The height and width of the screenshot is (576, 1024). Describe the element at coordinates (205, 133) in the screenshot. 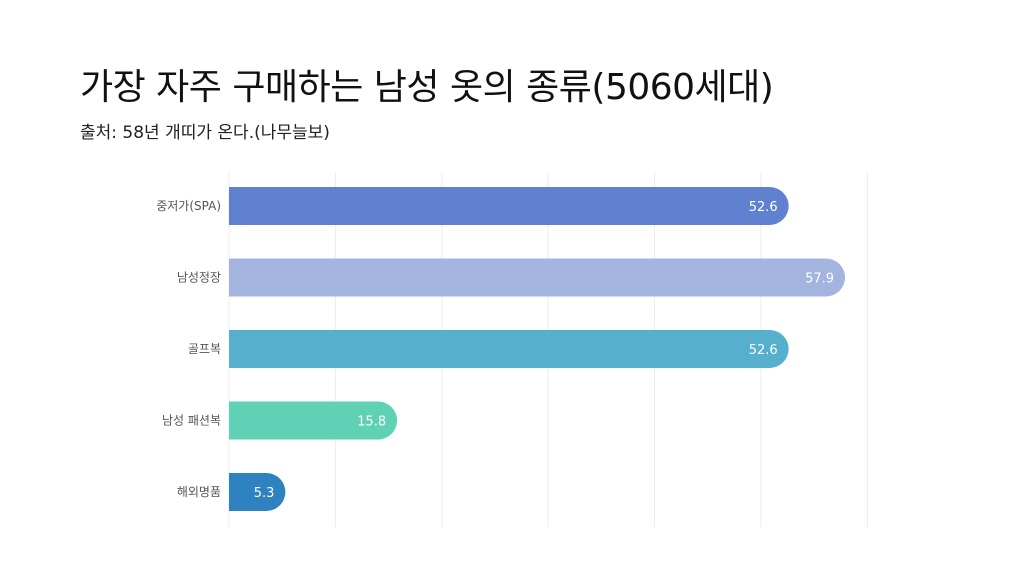

I see `page-subtitle: 출처: 58년 개띠가 온다.(나무늘보)` at that location.